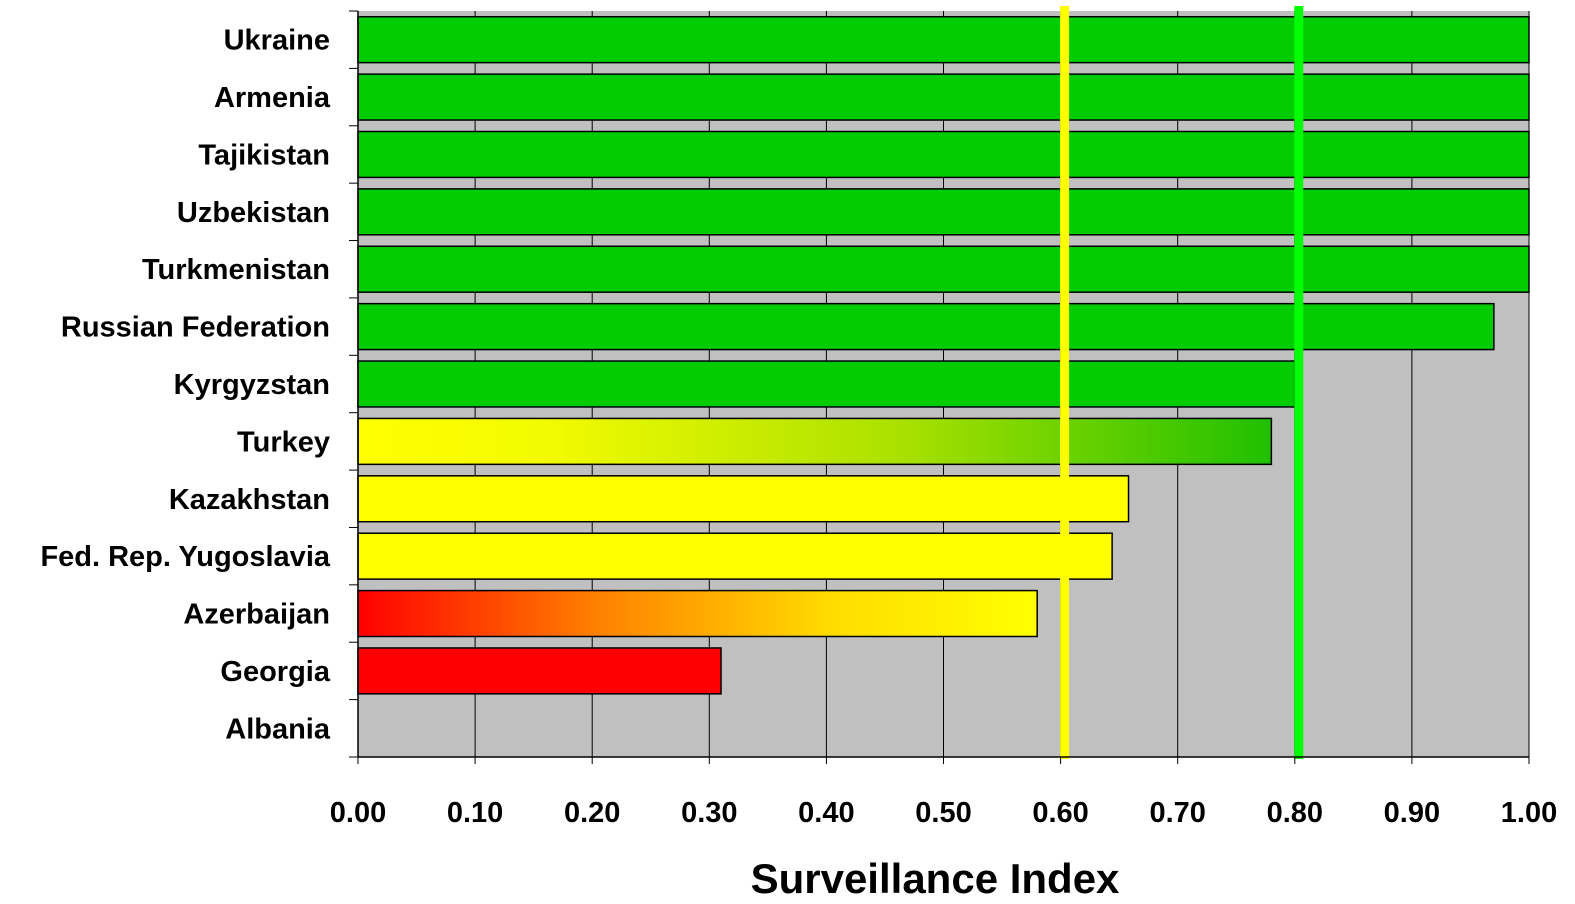  Describe the element at coordinates (1529, 813) in the screenshot. I see `x-tick-label: 1.00` at that location.